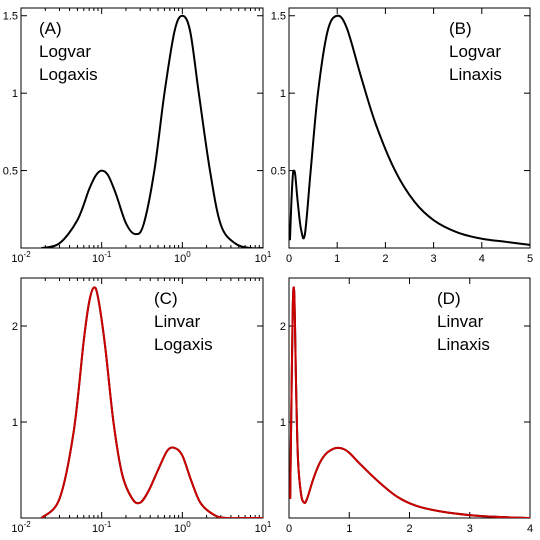 This screenshot has height=540, width=540. What do you see at coordinates (530, 259) in the screenshot?
I see `x-tick-label: 5` at bounding box center [530, 259].